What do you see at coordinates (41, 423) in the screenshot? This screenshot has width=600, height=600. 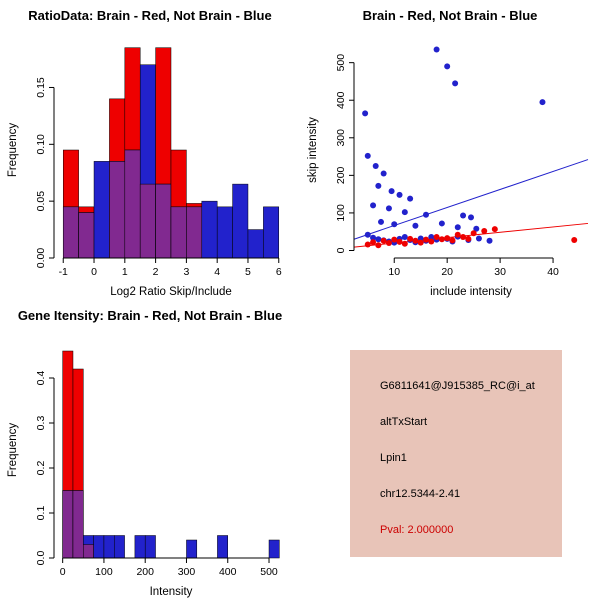 I see `svg-text: 0.3` at bounding box center [41, 423].